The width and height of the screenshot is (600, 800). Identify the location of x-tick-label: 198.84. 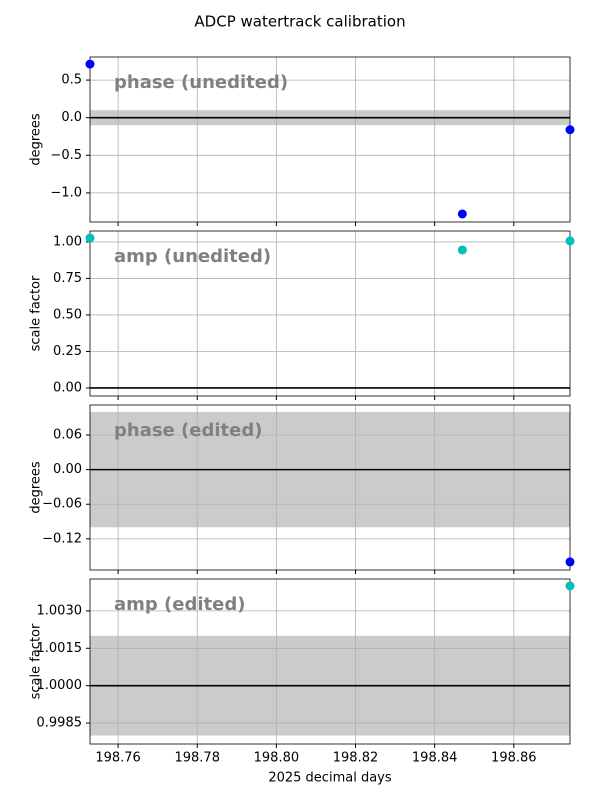
(435, 758).